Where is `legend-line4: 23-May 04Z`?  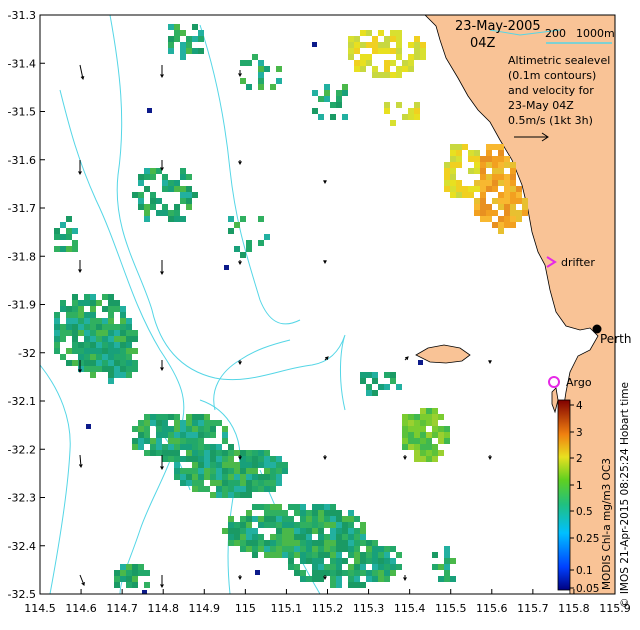 legend-line4: 23-May 04Z is located at coordinates (541, 105).